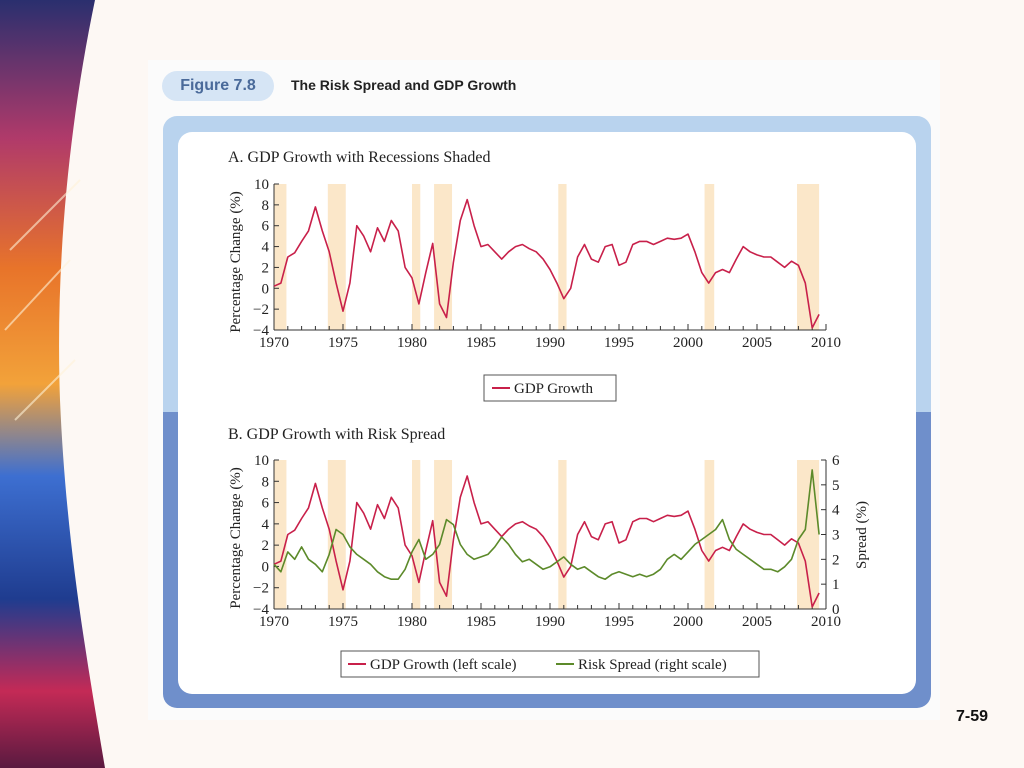 Image resolution: width=1024 pixels, height=768 pixels. I want to click on chart-b-y-tick-label: 4, so click(266, 525).